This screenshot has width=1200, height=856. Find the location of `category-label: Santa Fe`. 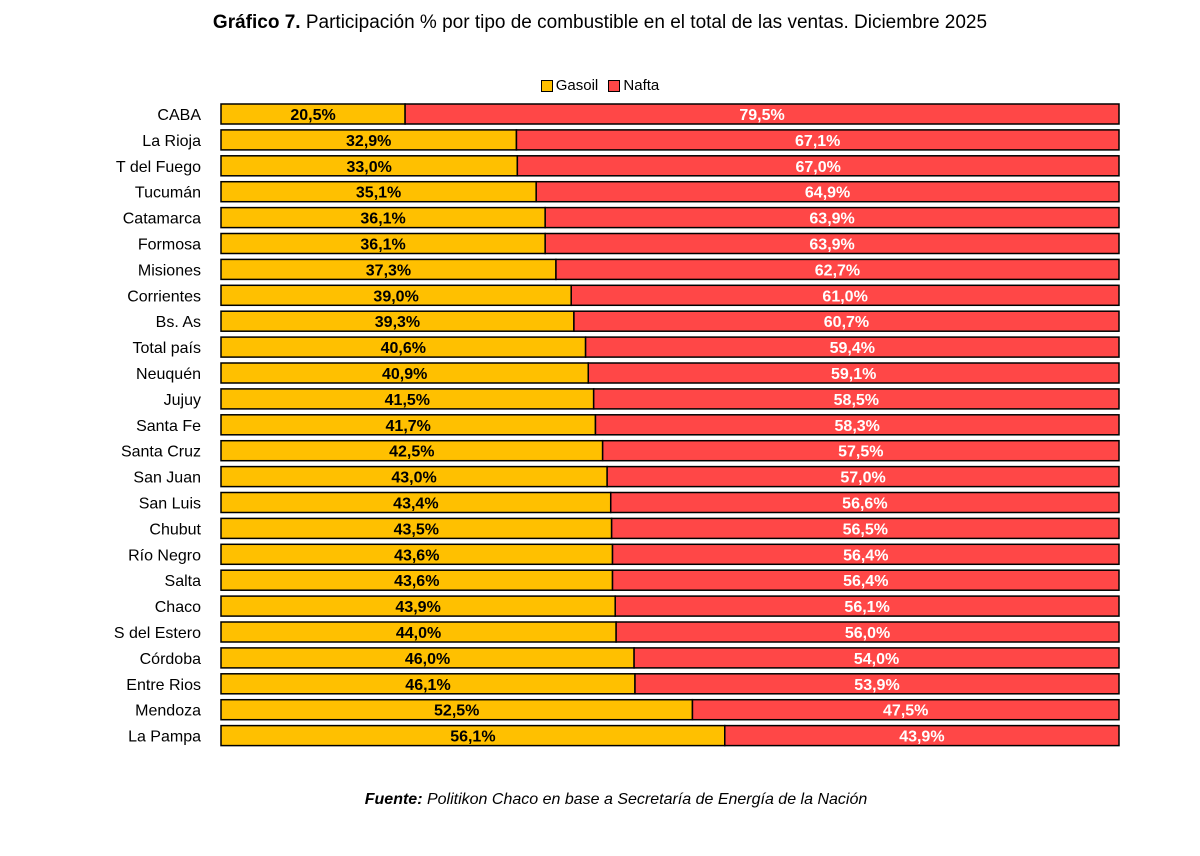

category-label: Santa Fe is located at coordinates (168, 426).